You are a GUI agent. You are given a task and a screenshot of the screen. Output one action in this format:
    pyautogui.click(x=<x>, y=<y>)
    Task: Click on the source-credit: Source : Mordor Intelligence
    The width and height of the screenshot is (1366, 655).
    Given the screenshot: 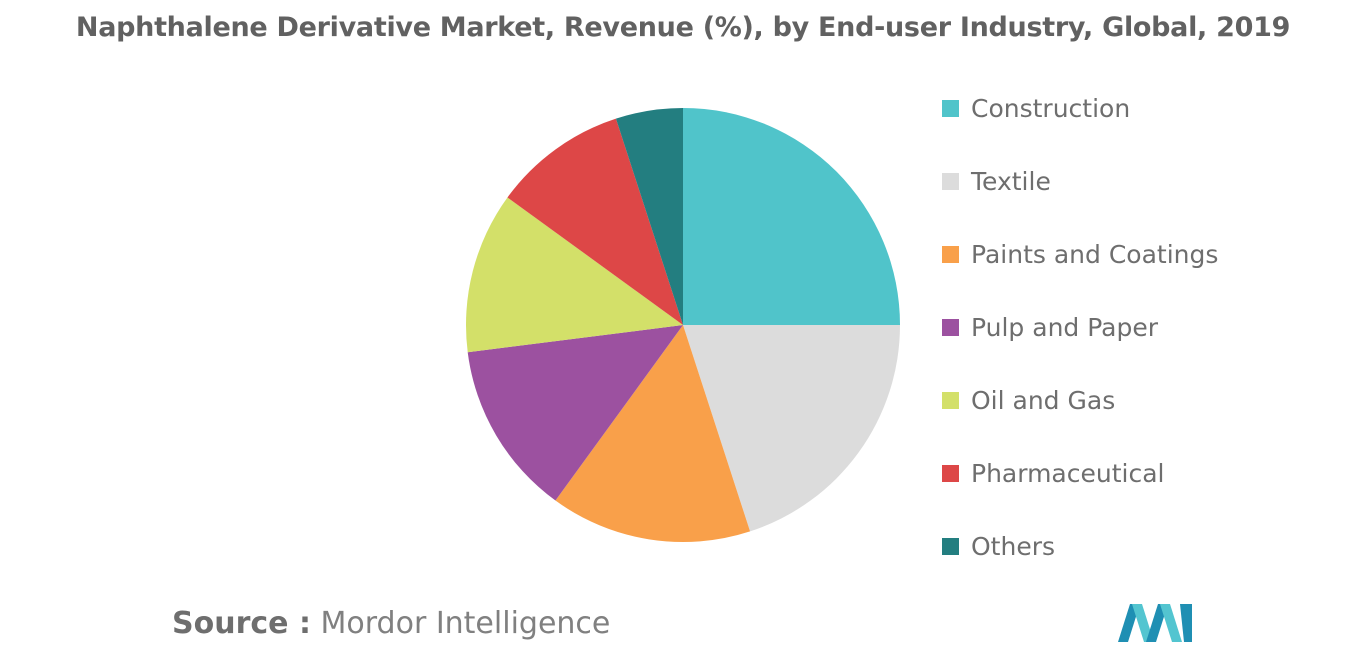 What is the action you would take?
    pyautogui.click(x=391, y=623)
    